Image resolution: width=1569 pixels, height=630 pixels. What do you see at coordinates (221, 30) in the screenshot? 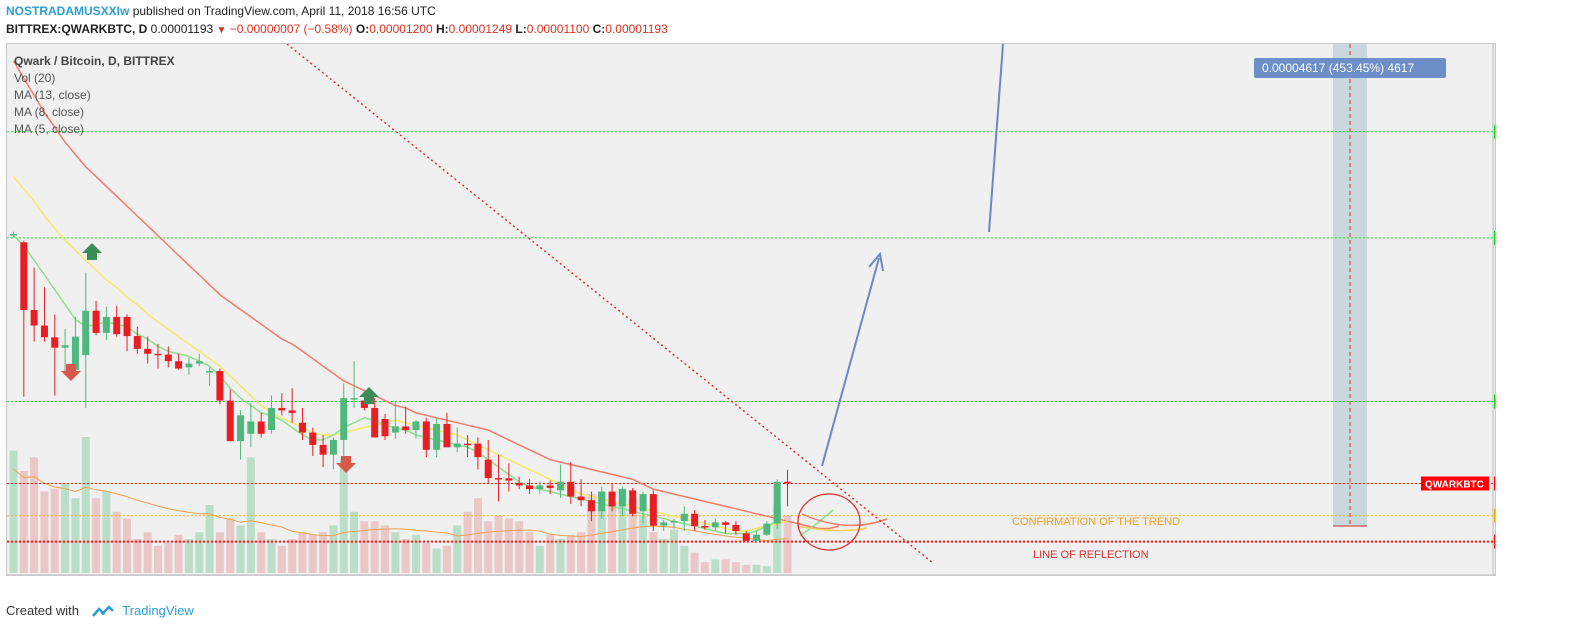
I see `down-triangle-icon: ▼` at bounding box center [221, 30].